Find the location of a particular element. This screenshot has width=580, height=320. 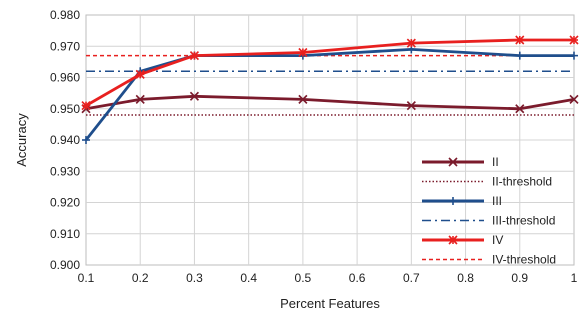

legend-label: IV is located at coordinates (497, 240).